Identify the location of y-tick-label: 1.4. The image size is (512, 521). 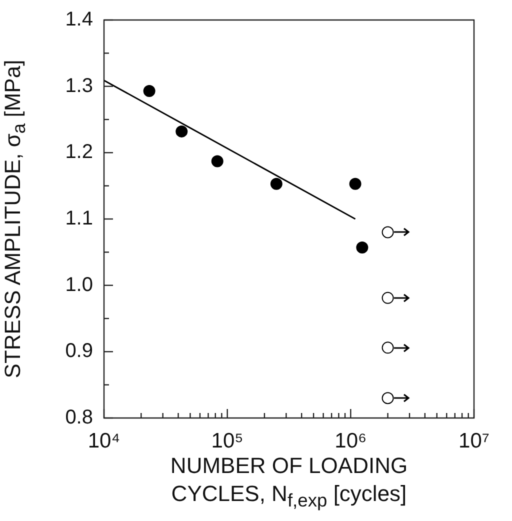
(79, 19).